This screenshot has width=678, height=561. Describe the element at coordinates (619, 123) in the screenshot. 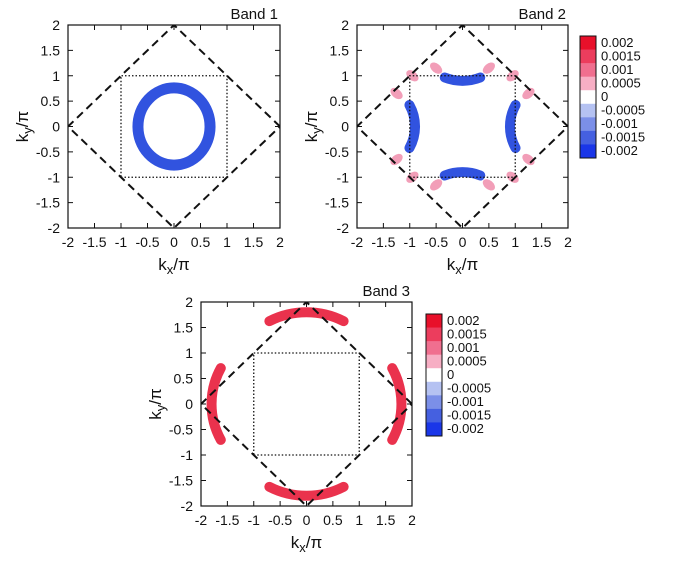

I see `colorbar-label: -0.001` at that location.